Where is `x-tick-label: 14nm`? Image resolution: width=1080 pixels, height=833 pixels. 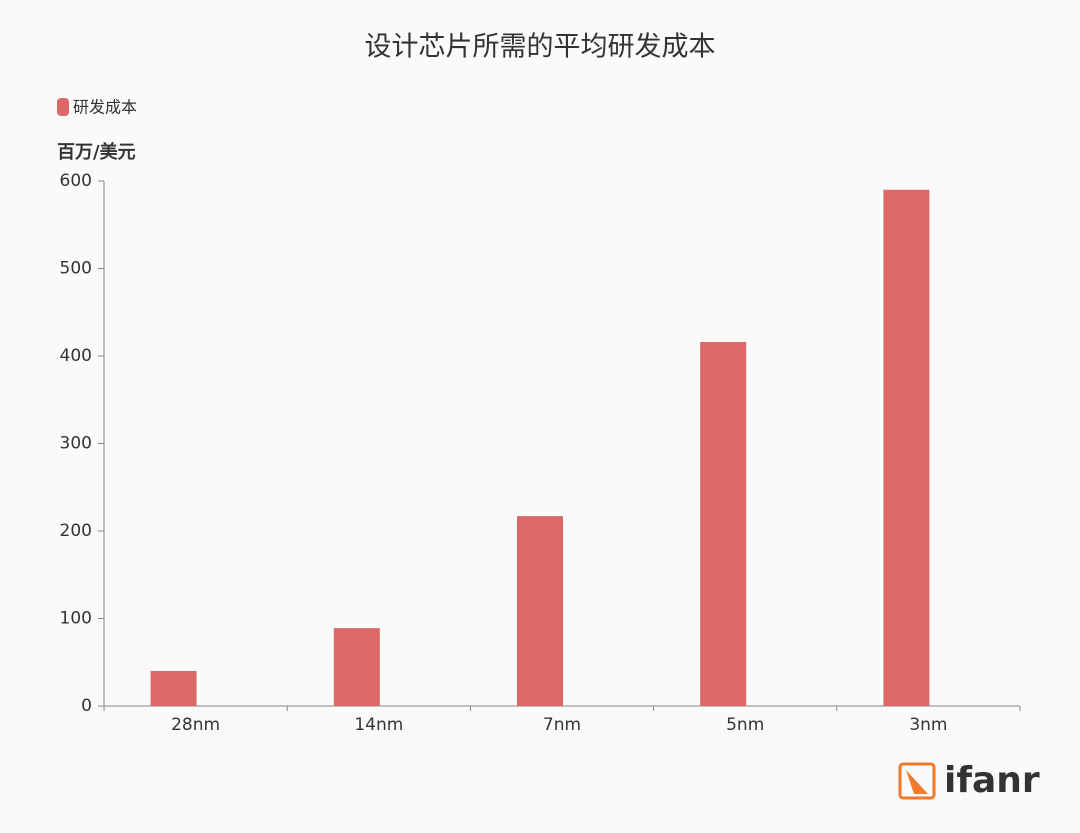
x-tick-label: 14nm is located at coordinates (378, 725).